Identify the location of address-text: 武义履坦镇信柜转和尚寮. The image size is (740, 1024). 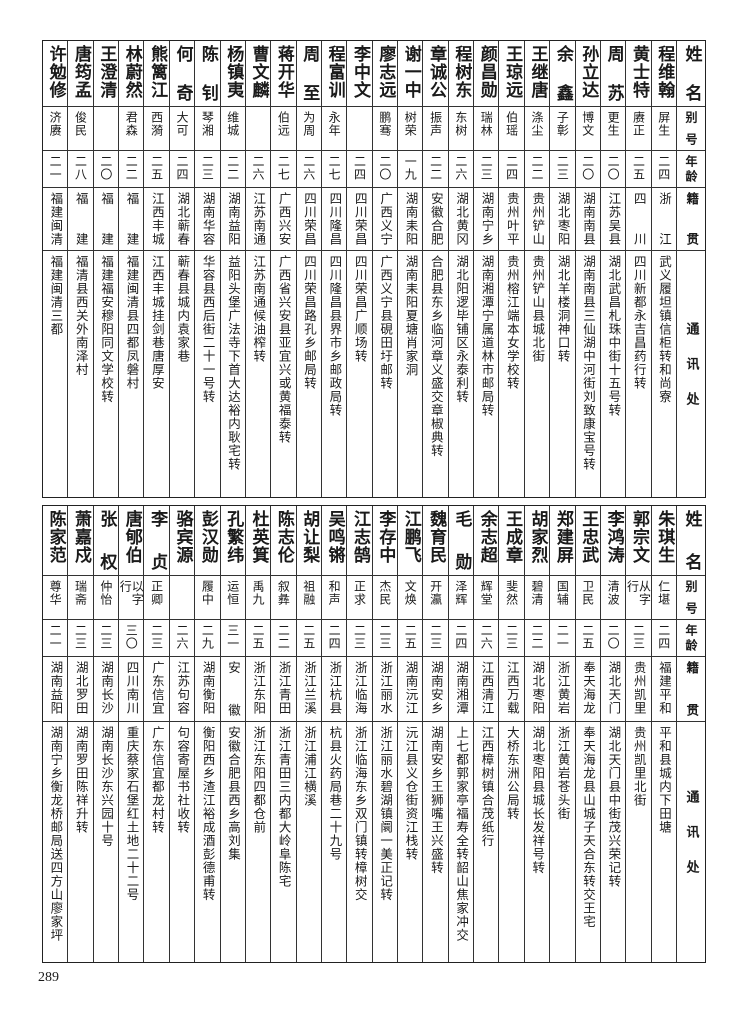
(665, 329).